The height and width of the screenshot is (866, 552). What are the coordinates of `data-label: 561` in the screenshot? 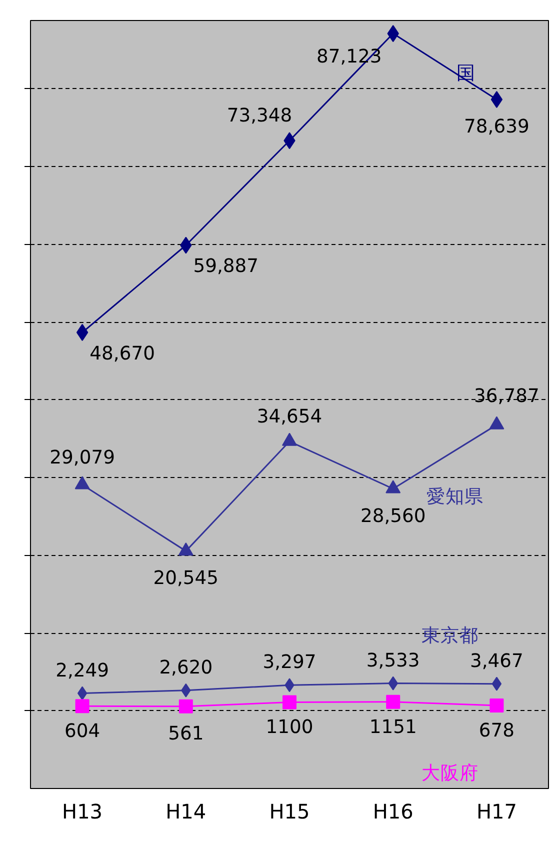 It's located at (186, 733).